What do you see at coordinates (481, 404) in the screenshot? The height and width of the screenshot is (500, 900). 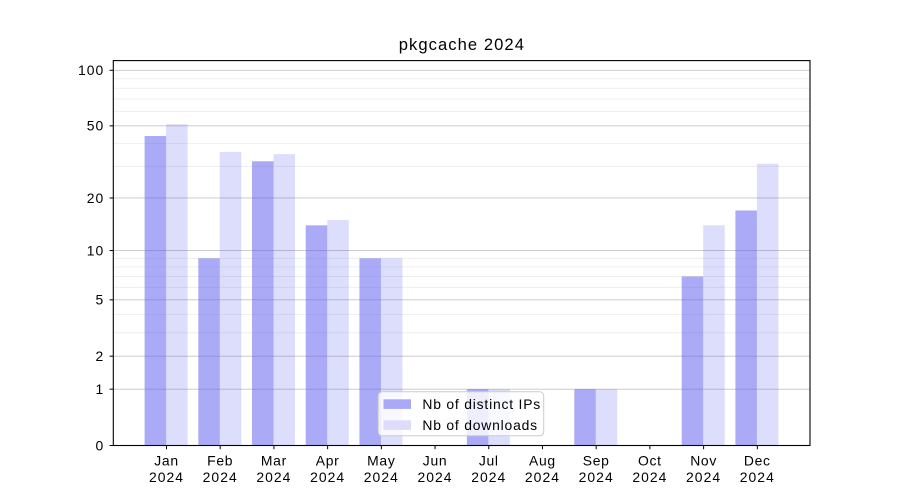 I see `svg-text: Nb of distinct IPs` at bounding box center [481, 404].